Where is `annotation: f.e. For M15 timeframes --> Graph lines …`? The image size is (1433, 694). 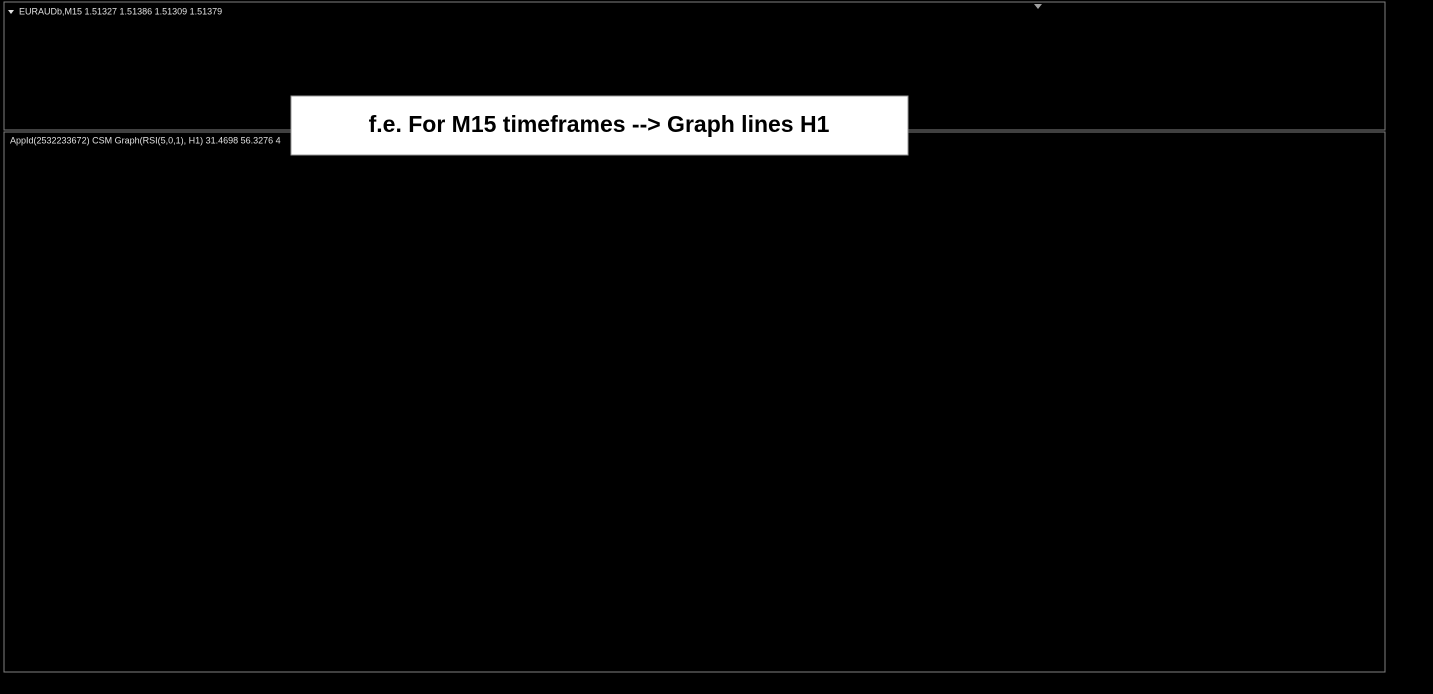
annotation: f.e. For M15 timeframes --> Graph lines … is located at coordinates (599, 124).